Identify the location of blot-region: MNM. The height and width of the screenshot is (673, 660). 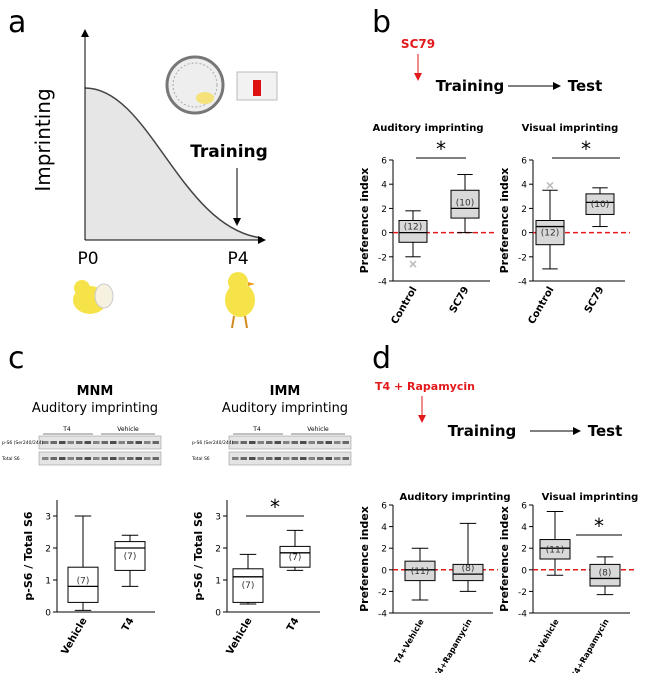
(95, 391).